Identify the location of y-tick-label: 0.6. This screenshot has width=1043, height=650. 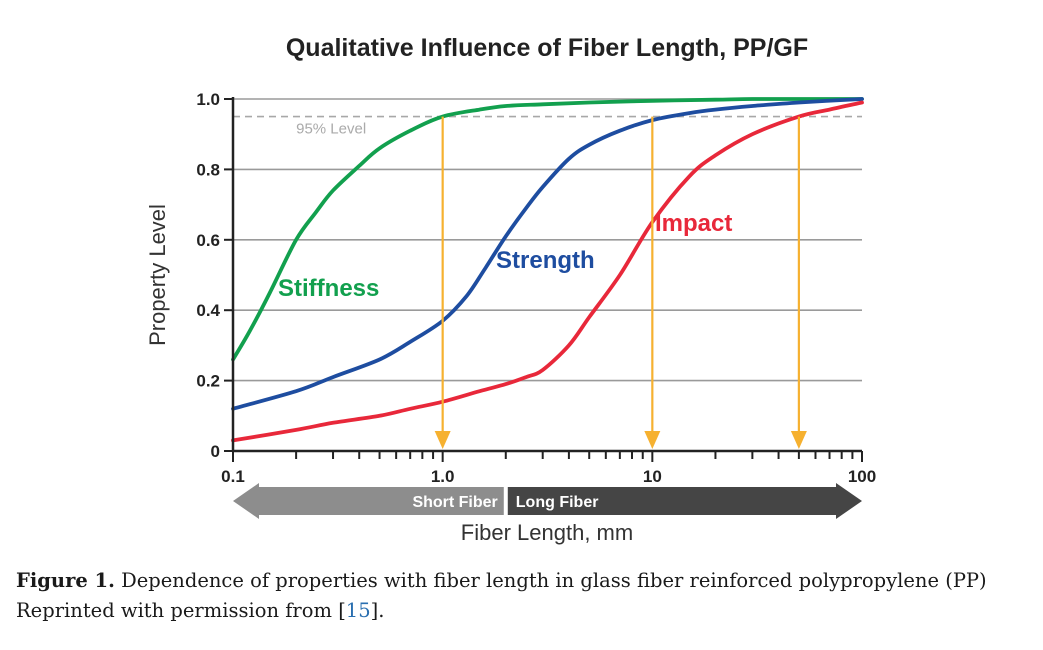
(208, 240).